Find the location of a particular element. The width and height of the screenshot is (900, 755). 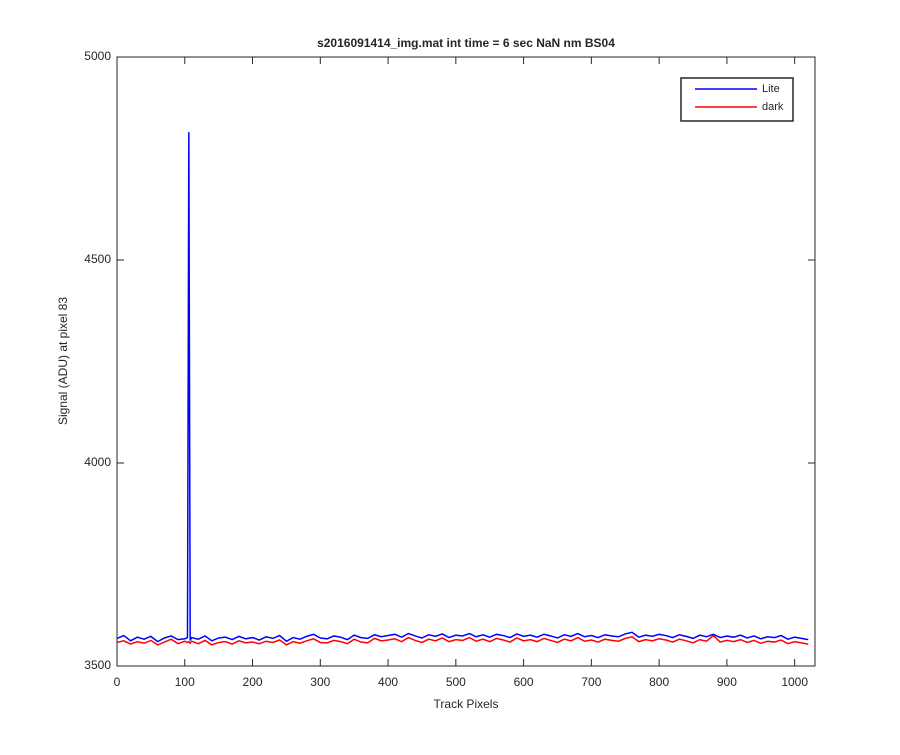

y-tick-label: 5000 is located at coordinates (97, 56).